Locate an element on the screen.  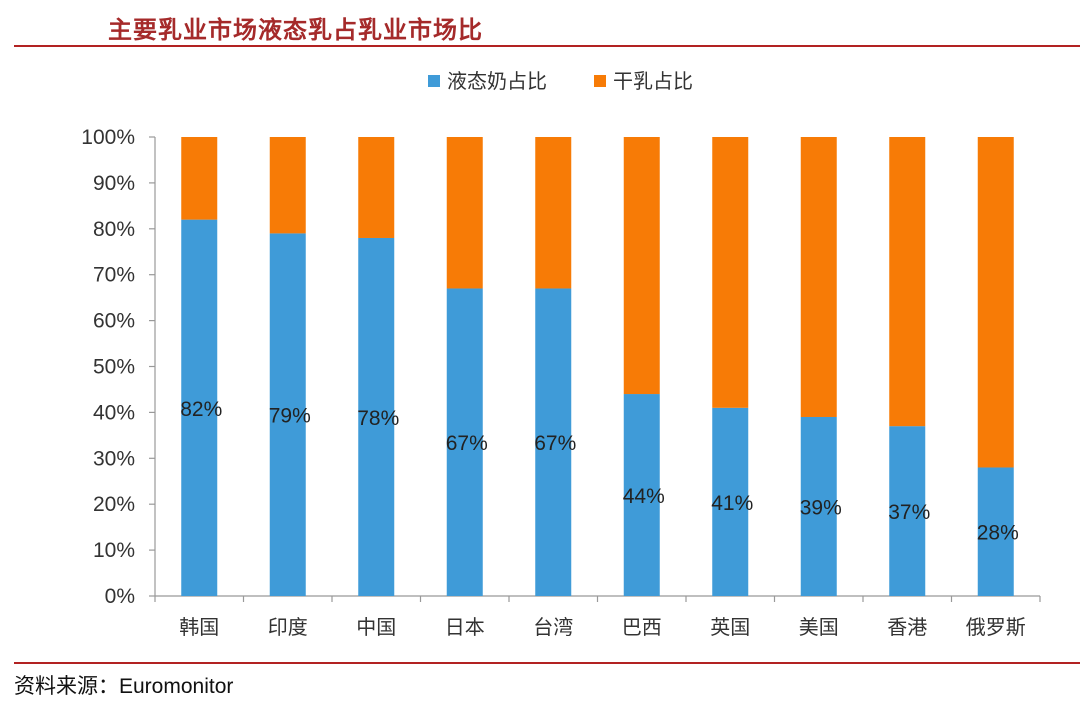
legend-swatch-dry is located at coordinates (600, 81).